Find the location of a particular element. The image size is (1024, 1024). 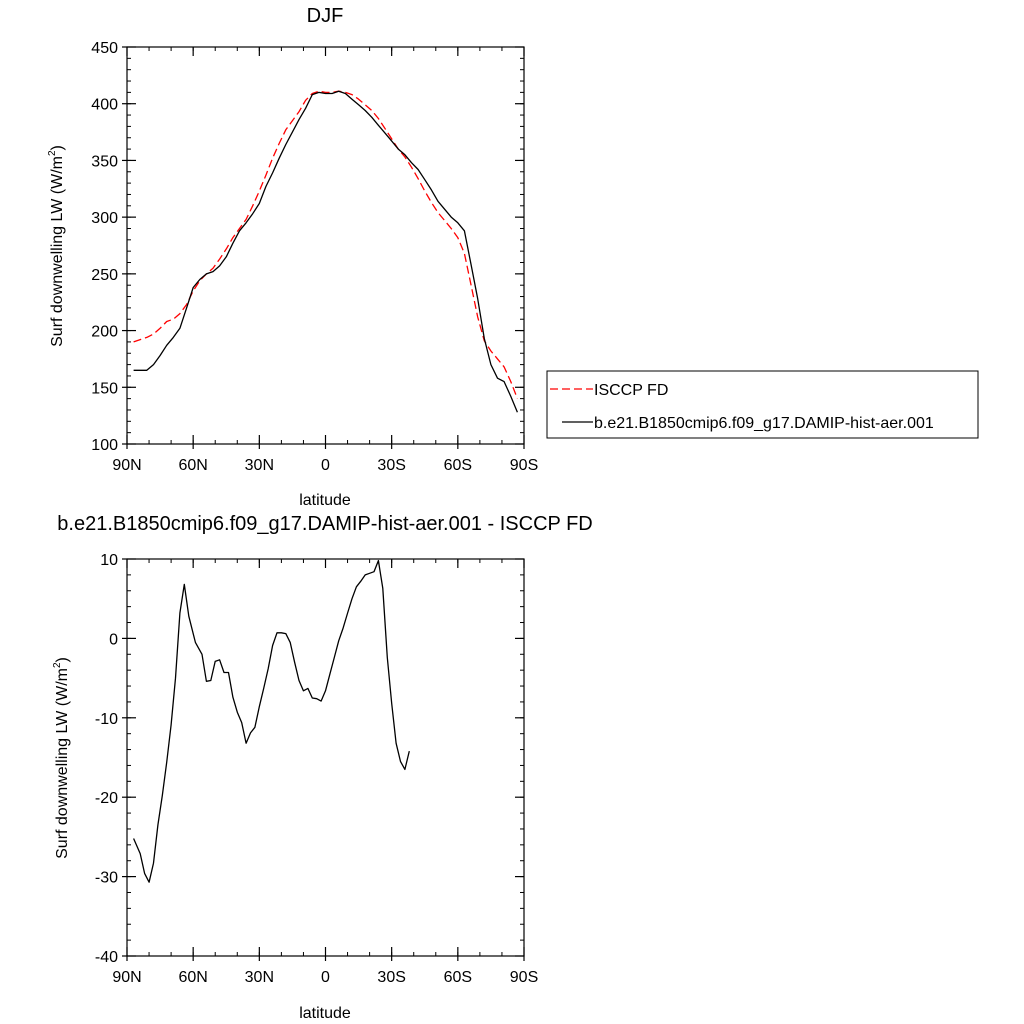

series-line-isccp-fd is located at coordinates (326, 244).